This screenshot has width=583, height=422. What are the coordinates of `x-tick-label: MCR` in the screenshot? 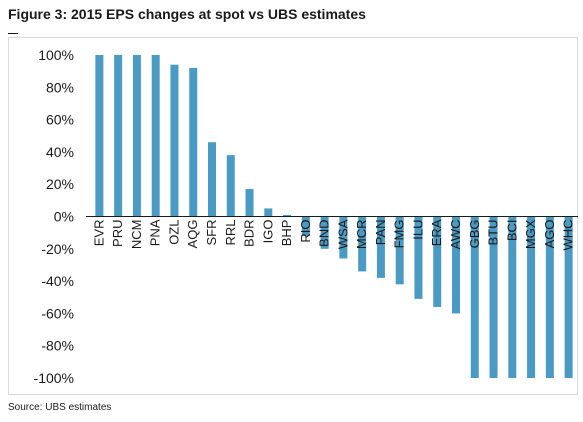 It's located at (361, 235).